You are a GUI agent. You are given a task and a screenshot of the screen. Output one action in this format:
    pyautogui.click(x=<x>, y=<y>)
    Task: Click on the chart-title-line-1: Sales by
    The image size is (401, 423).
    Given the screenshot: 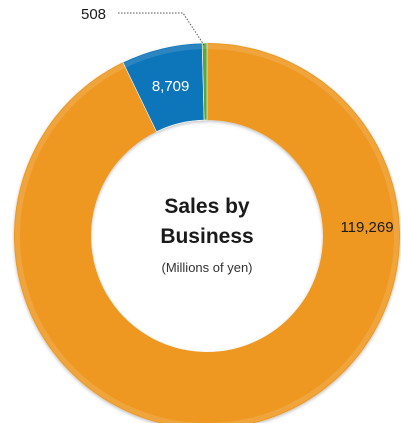 What is the action you would take?
    pyautogui.click(x=207, y=206)
    